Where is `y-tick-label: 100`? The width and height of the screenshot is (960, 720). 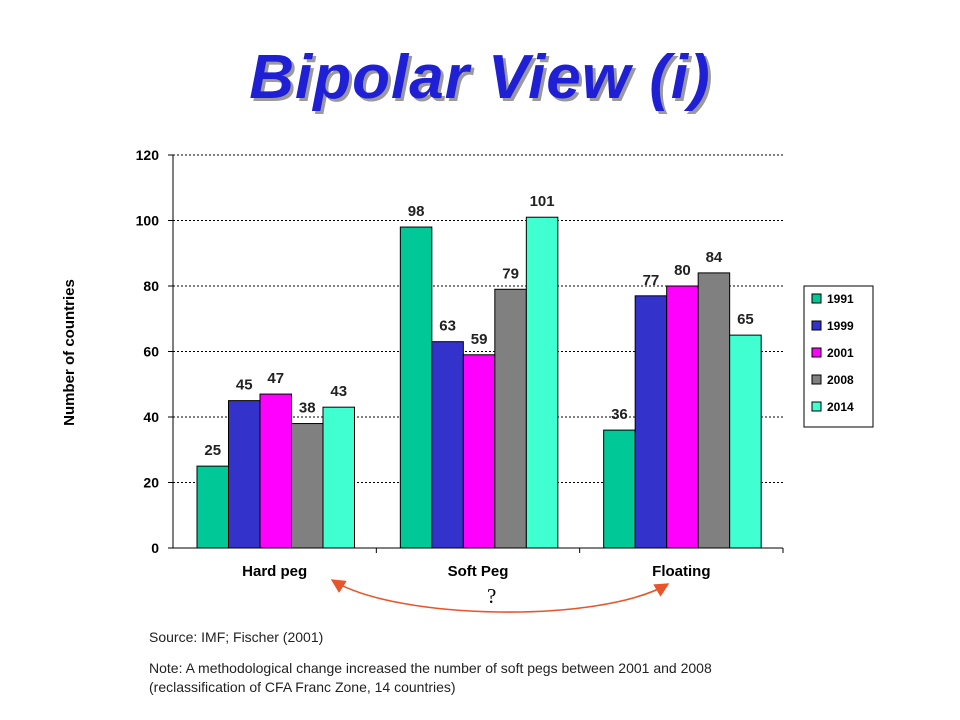
y-tick-label: 100 is located at coordinates (148, 221).